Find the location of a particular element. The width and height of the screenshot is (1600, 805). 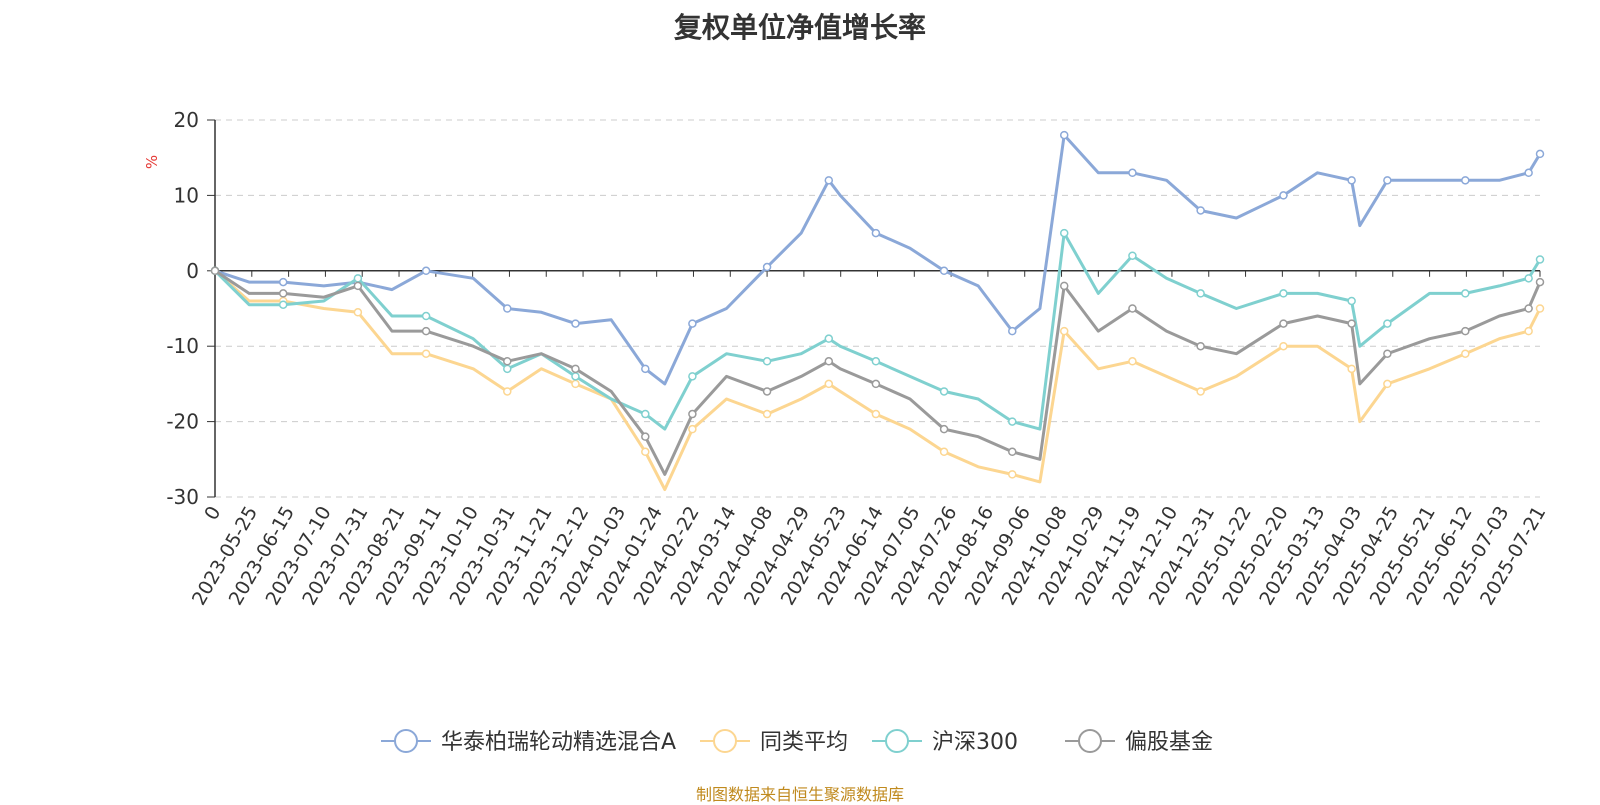

y-tick-label: 20 is located at coordinates (186, 120).